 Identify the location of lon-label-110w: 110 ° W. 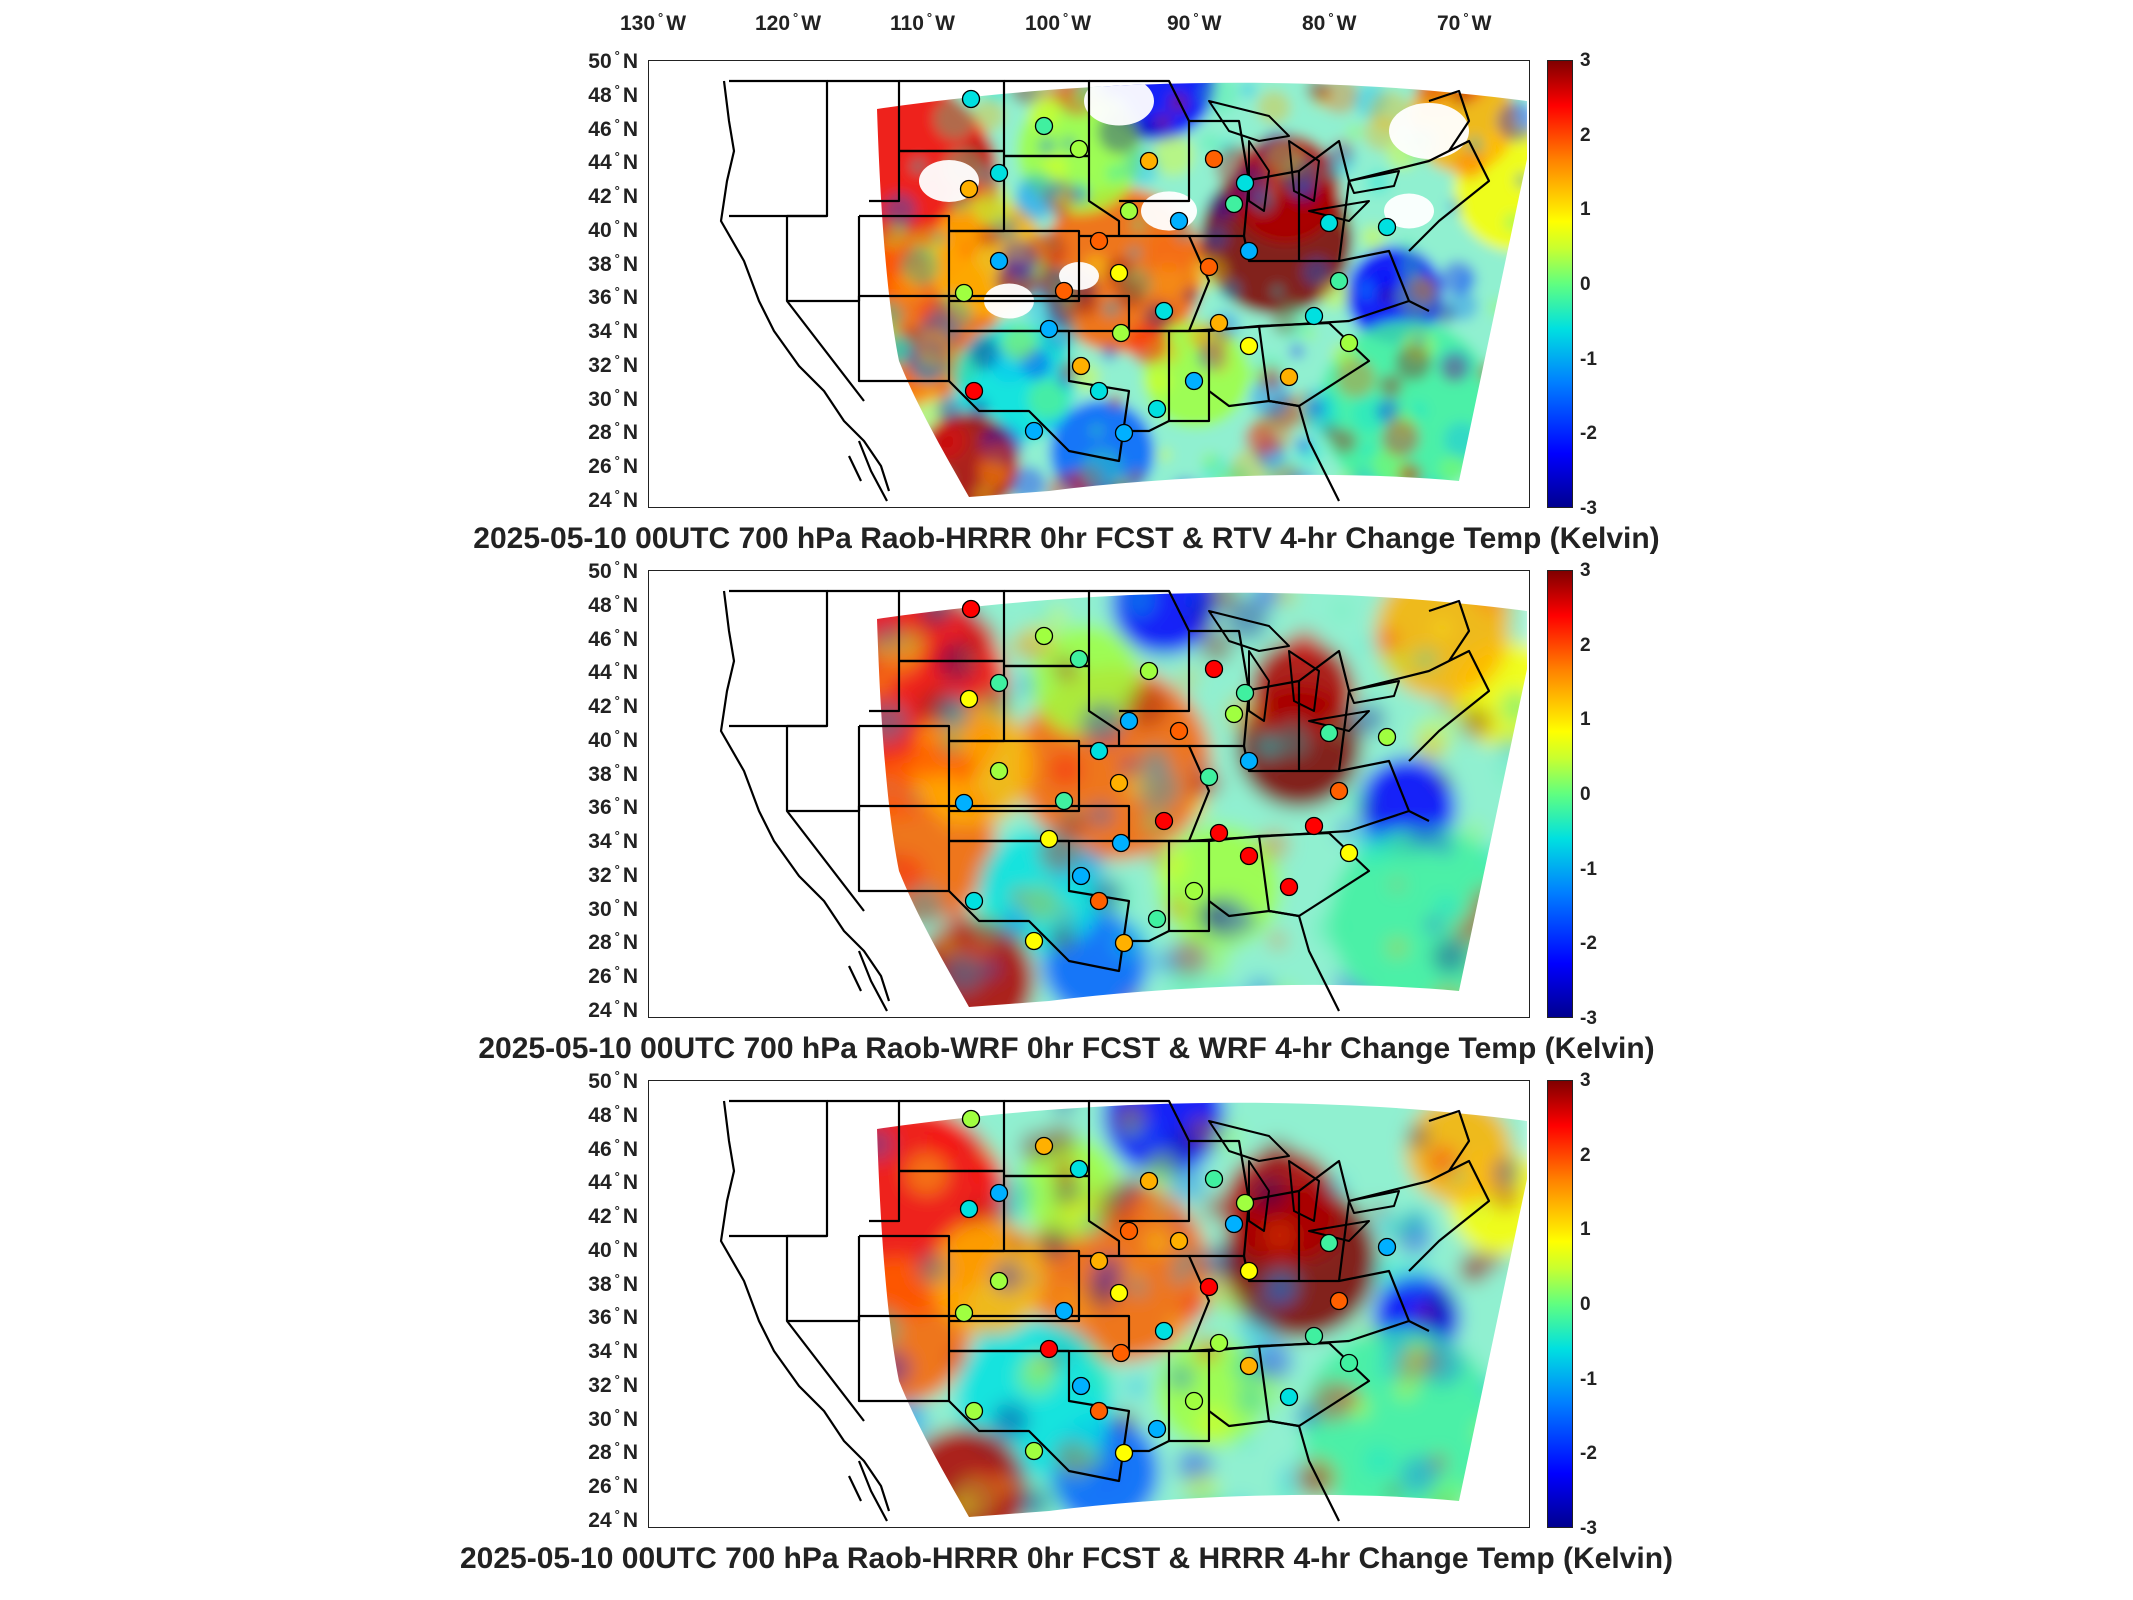
(922, 22).